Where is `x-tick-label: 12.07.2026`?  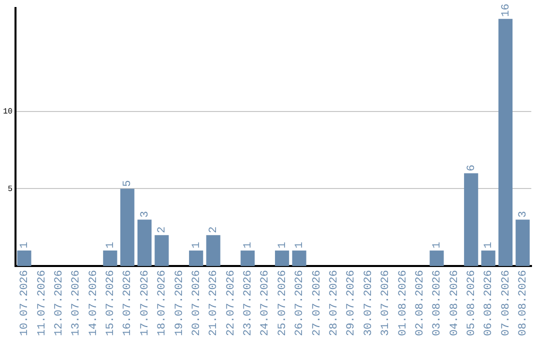
x-tick-label: 12.07.2026 is located at coordinates (59, 303).